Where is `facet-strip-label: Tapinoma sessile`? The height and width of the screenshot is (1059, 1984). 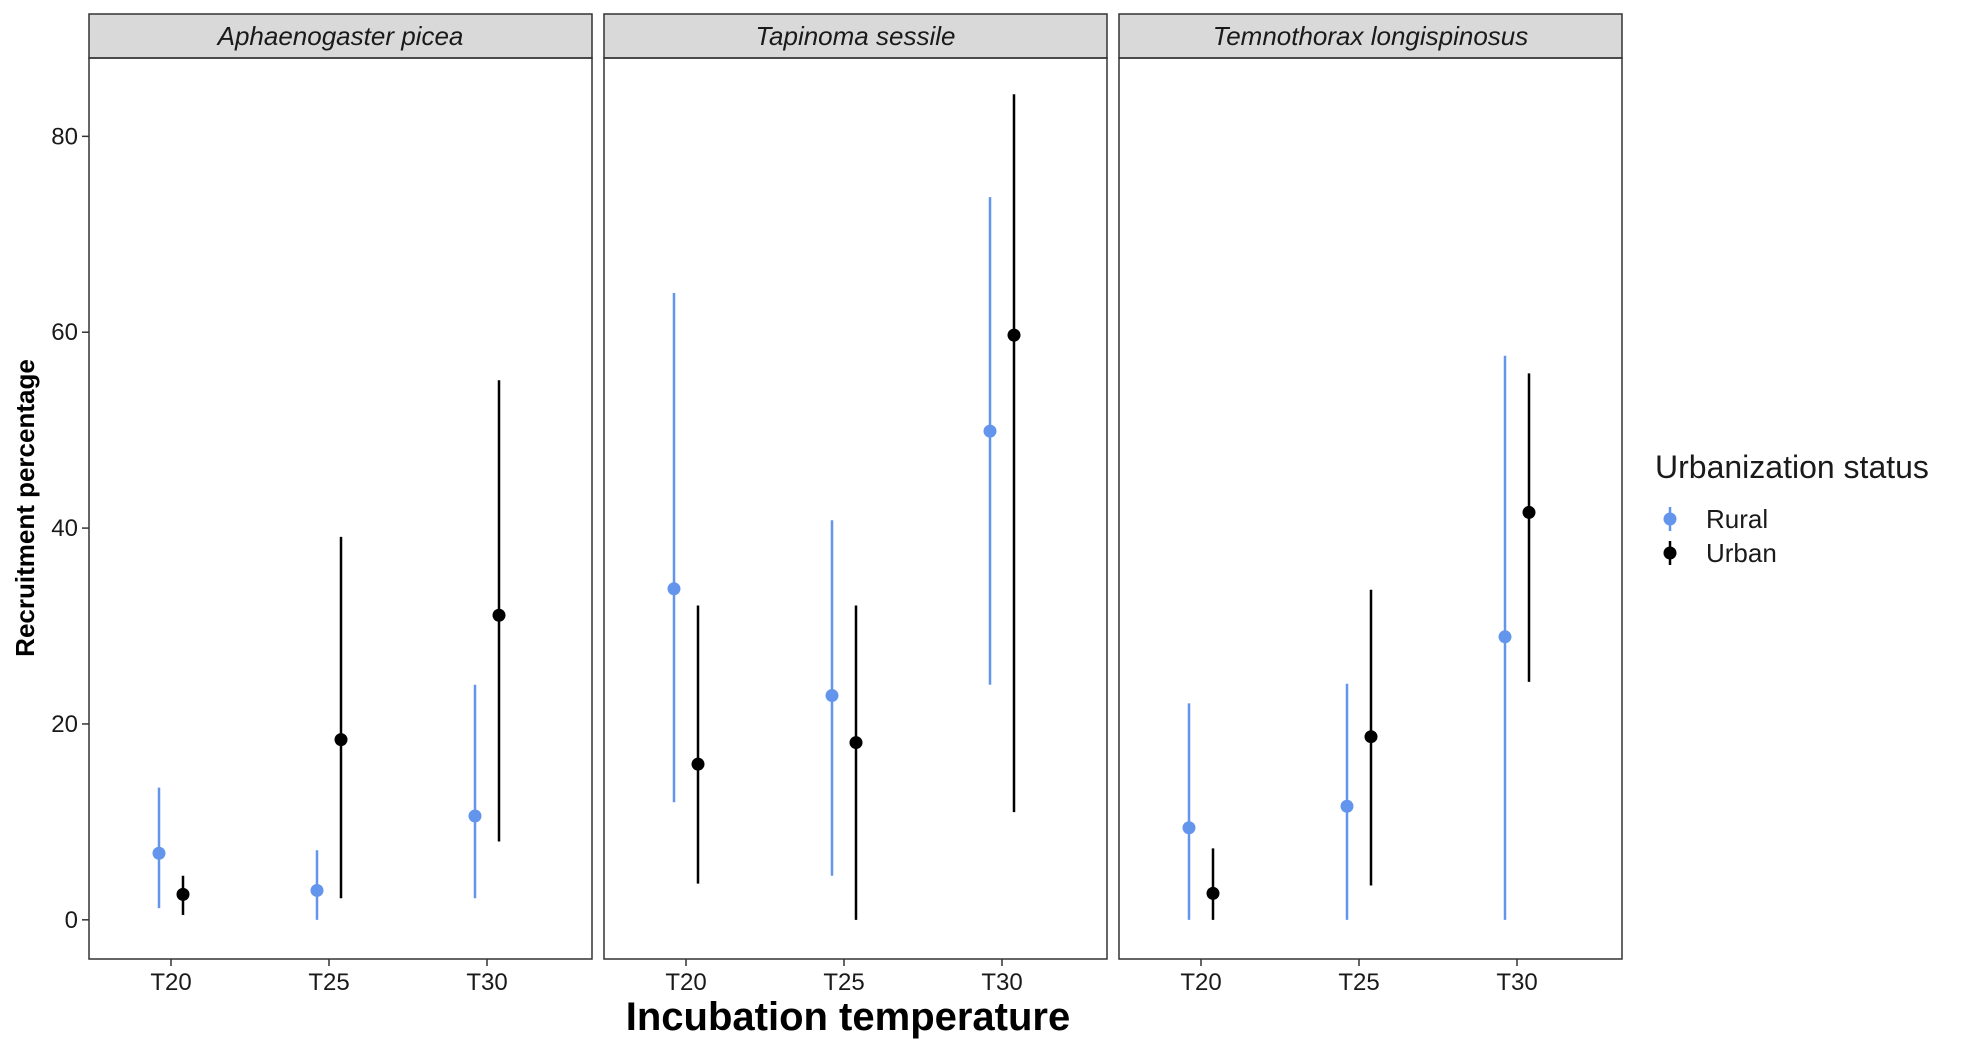 facet-strip-label: Tapinoma sessile is located at coordinates (856, 36).